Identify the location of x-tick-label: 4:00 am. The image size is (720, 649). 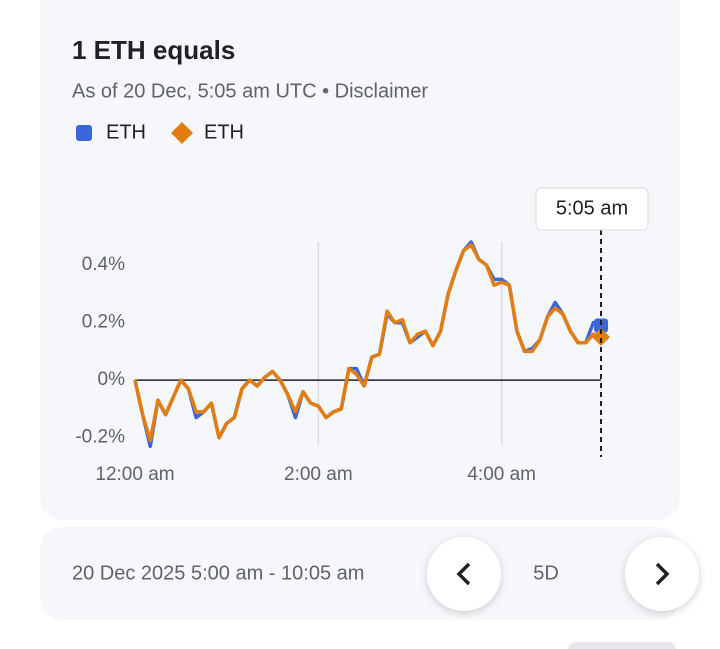
(501, 474).